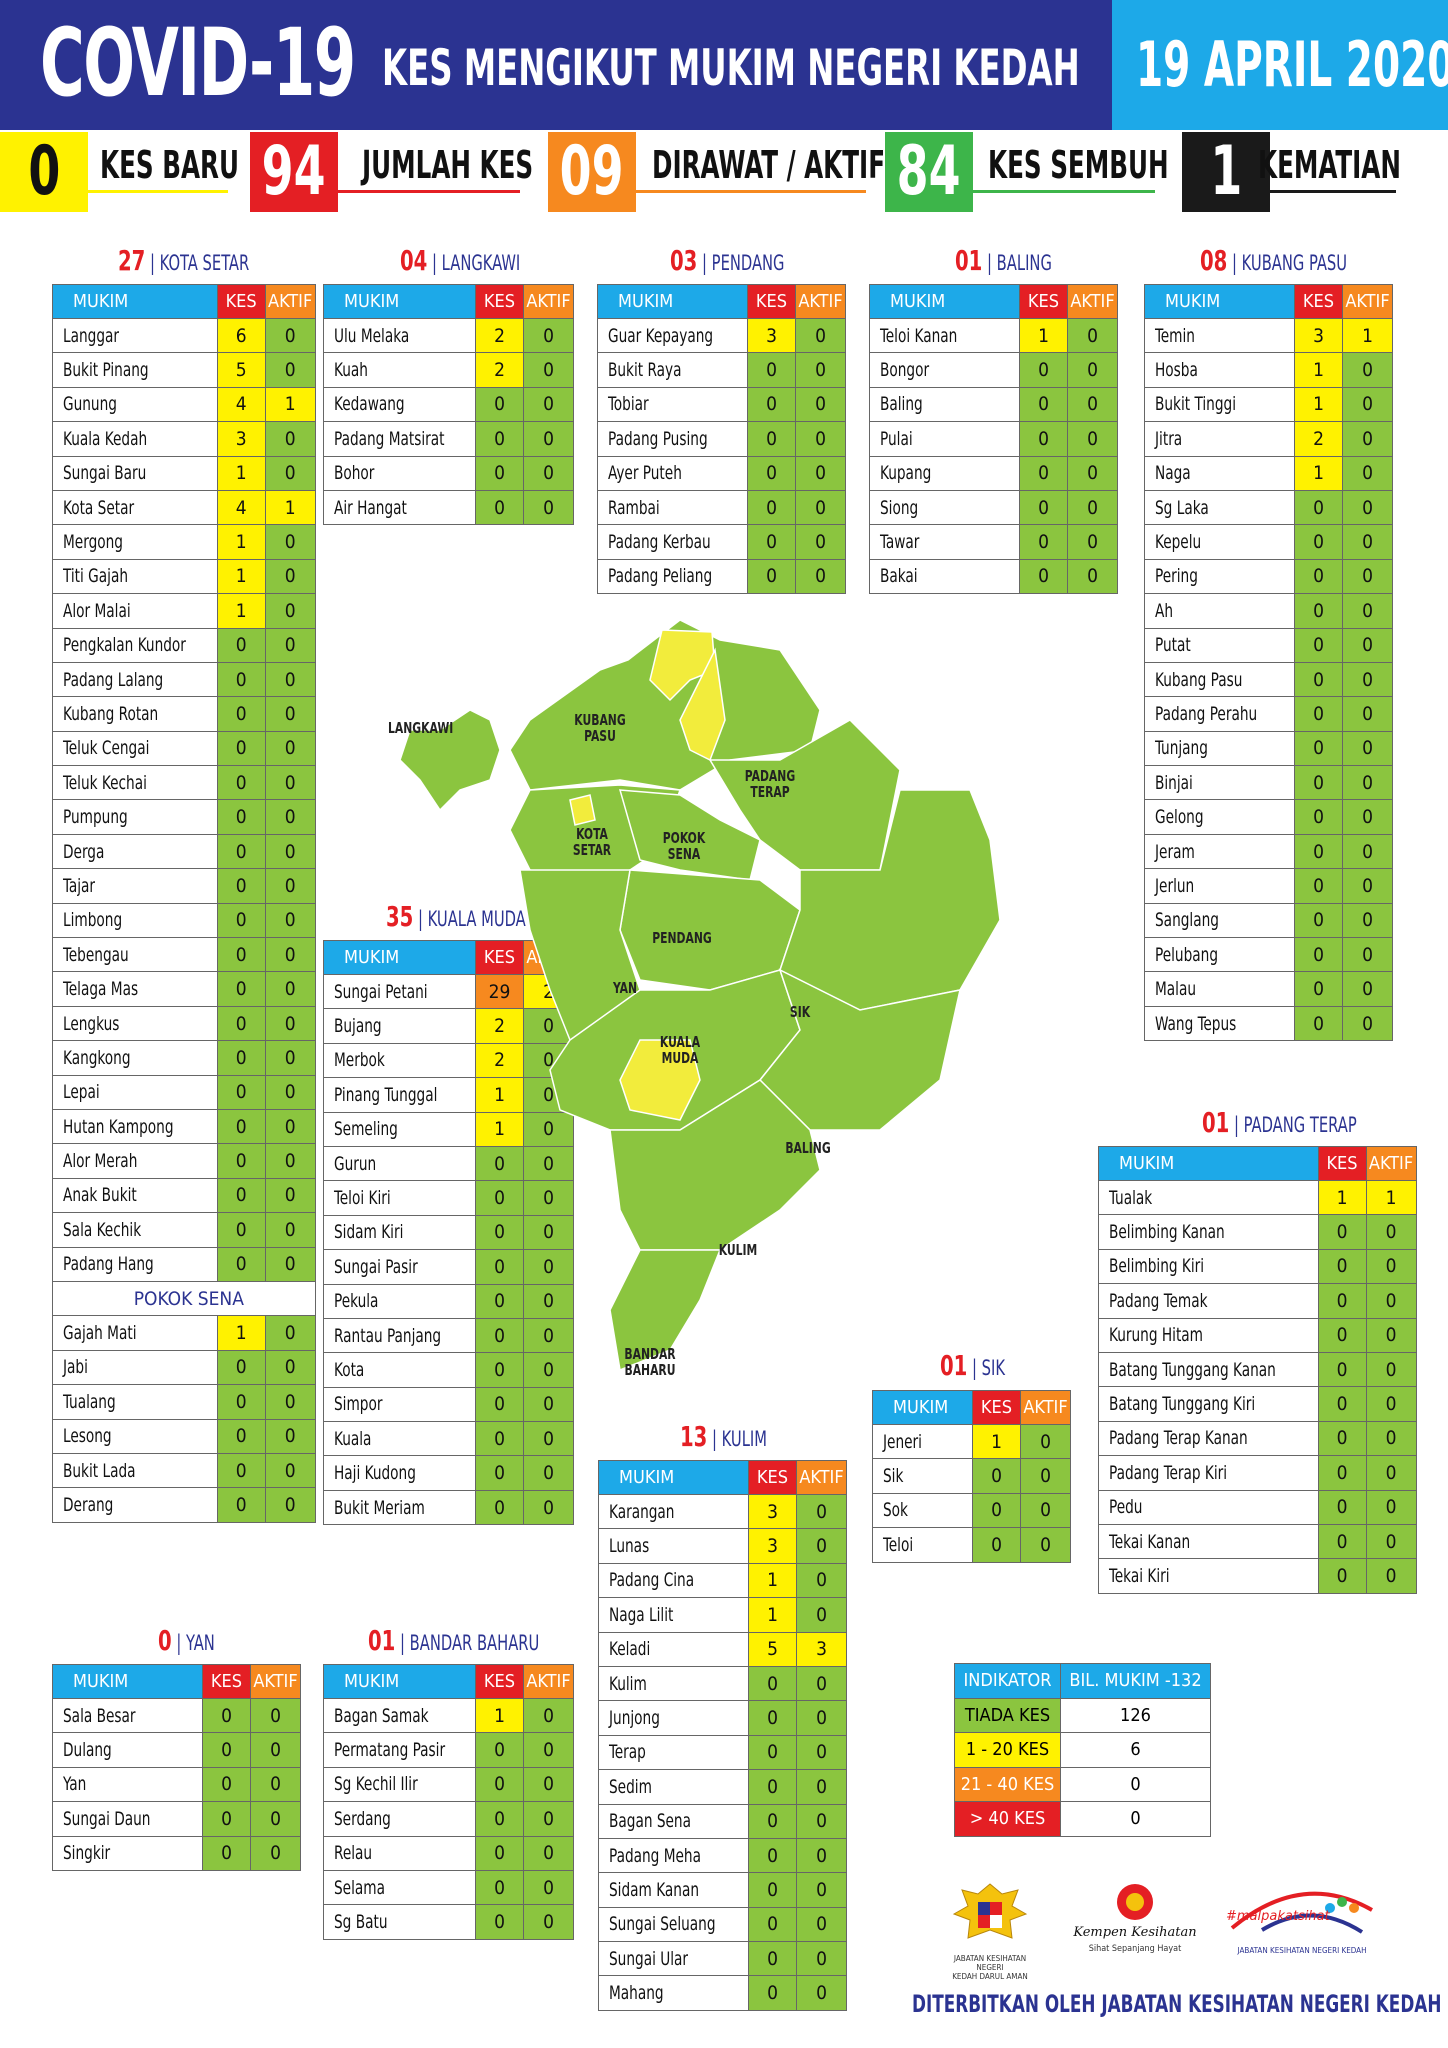 The image size is (1448, 2048). I want to click on mukim-name: Tawar, so click(944, 542).